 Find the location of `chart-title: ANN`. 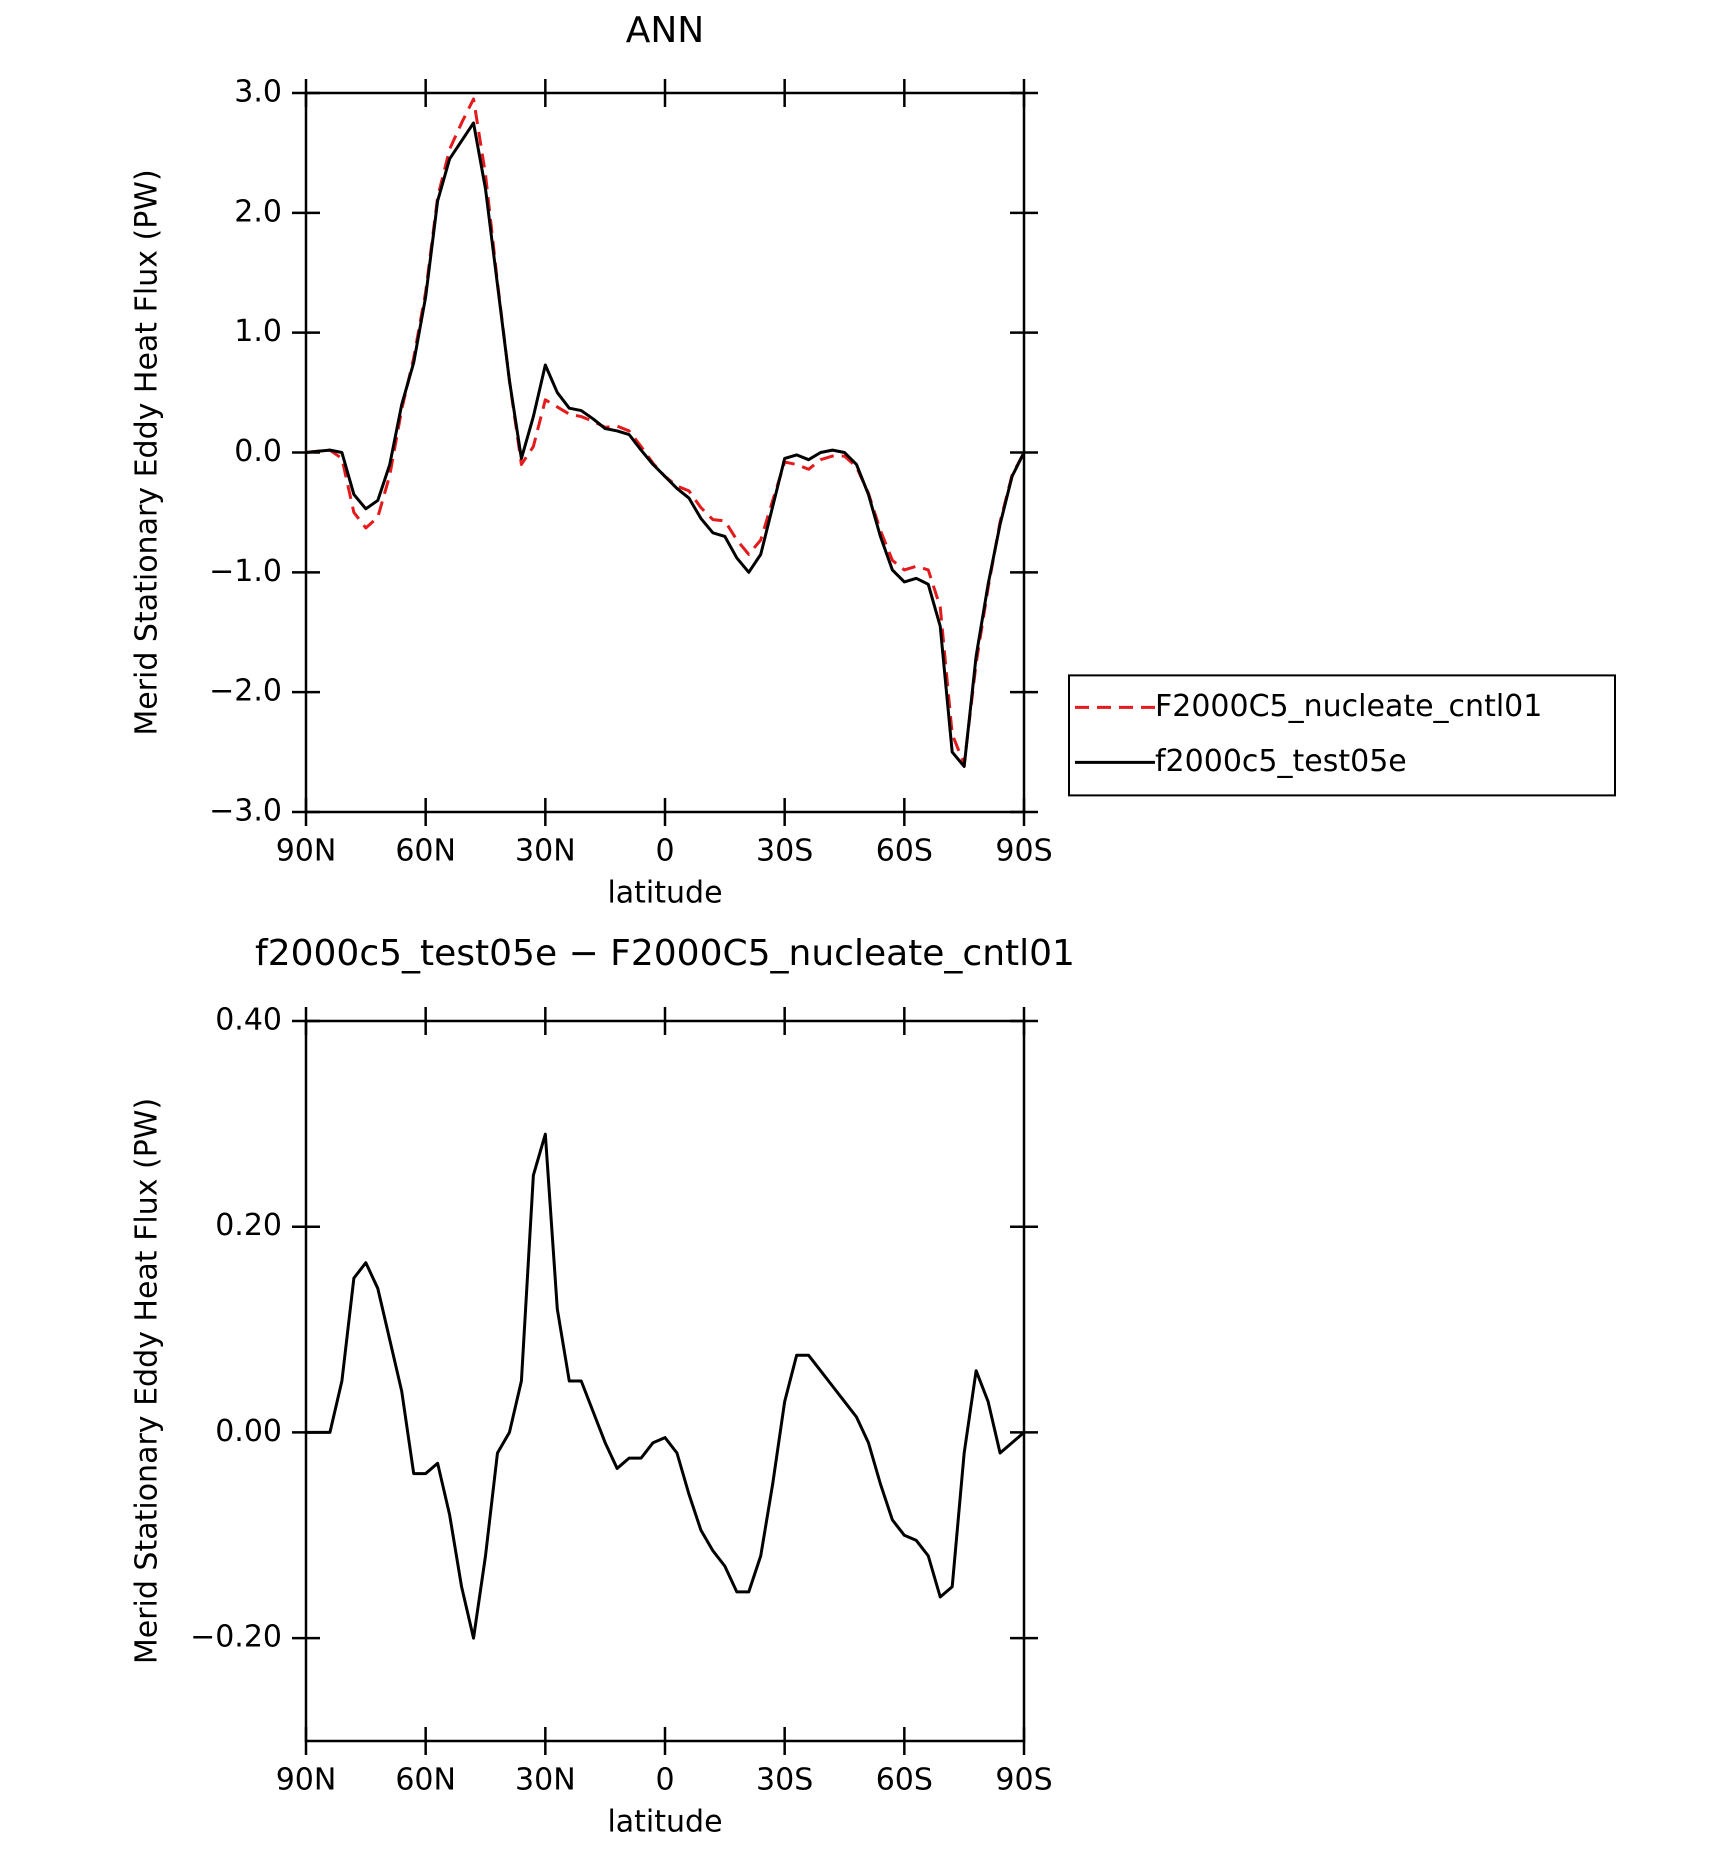

chart-title: ANN is located at coordinates (665, 30).